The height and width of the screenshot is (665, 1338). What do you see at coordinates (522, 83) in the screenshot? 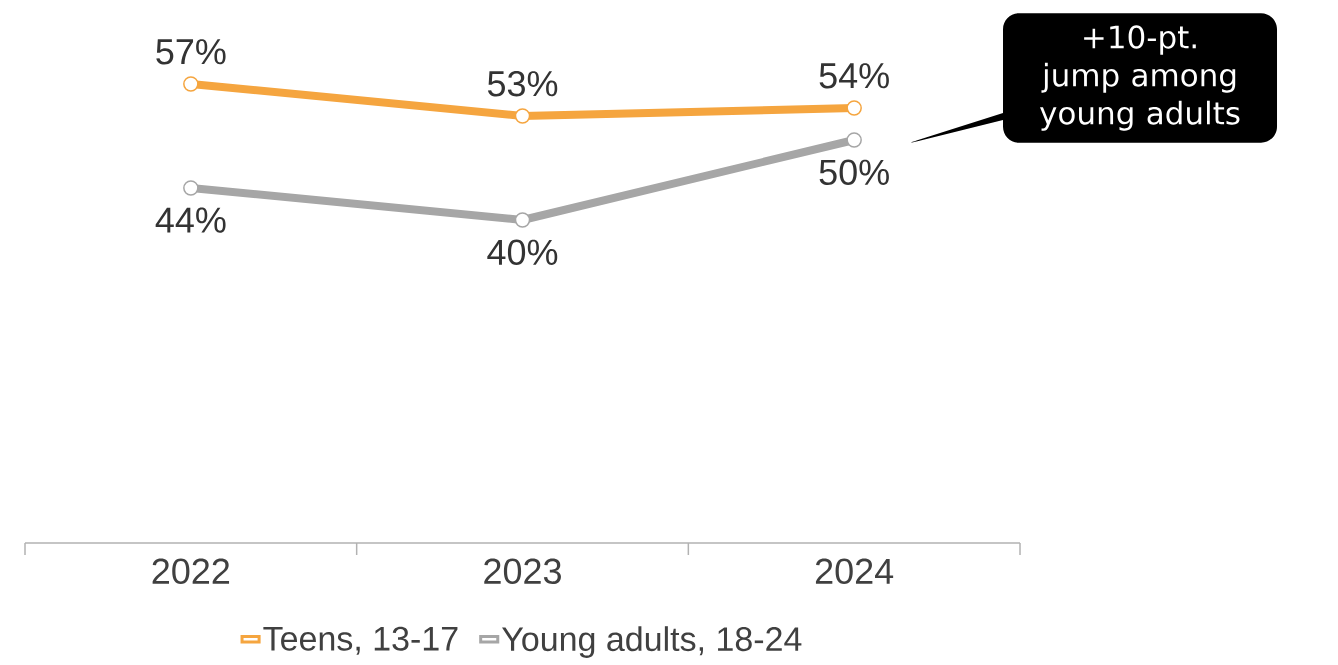
I see `data-label: 53%` at bounding box center [522, 83].